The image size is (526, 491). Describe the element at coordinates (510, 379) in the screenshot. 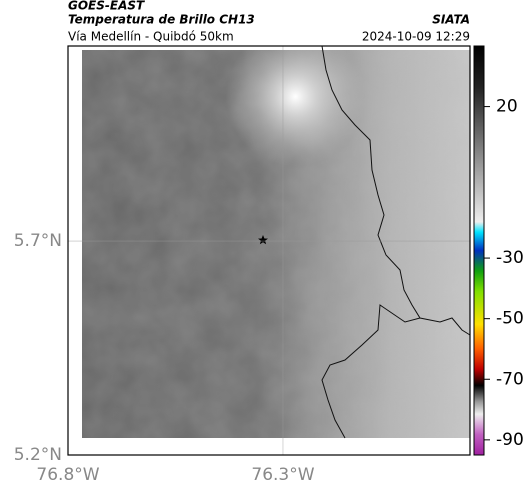

I see `colorbar-tick-label: -70` at that location.